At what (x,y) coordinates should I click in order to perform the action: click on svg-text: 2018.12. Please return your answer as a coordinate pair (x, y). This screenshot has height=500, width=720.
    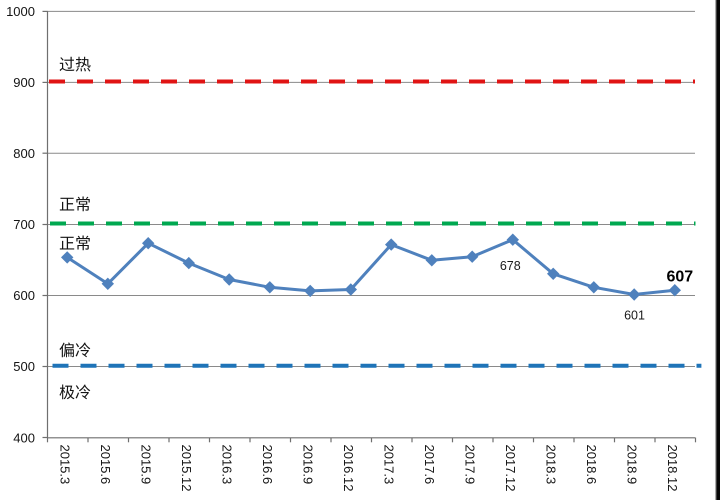
    Looking at the image, I should click on (672, 468).